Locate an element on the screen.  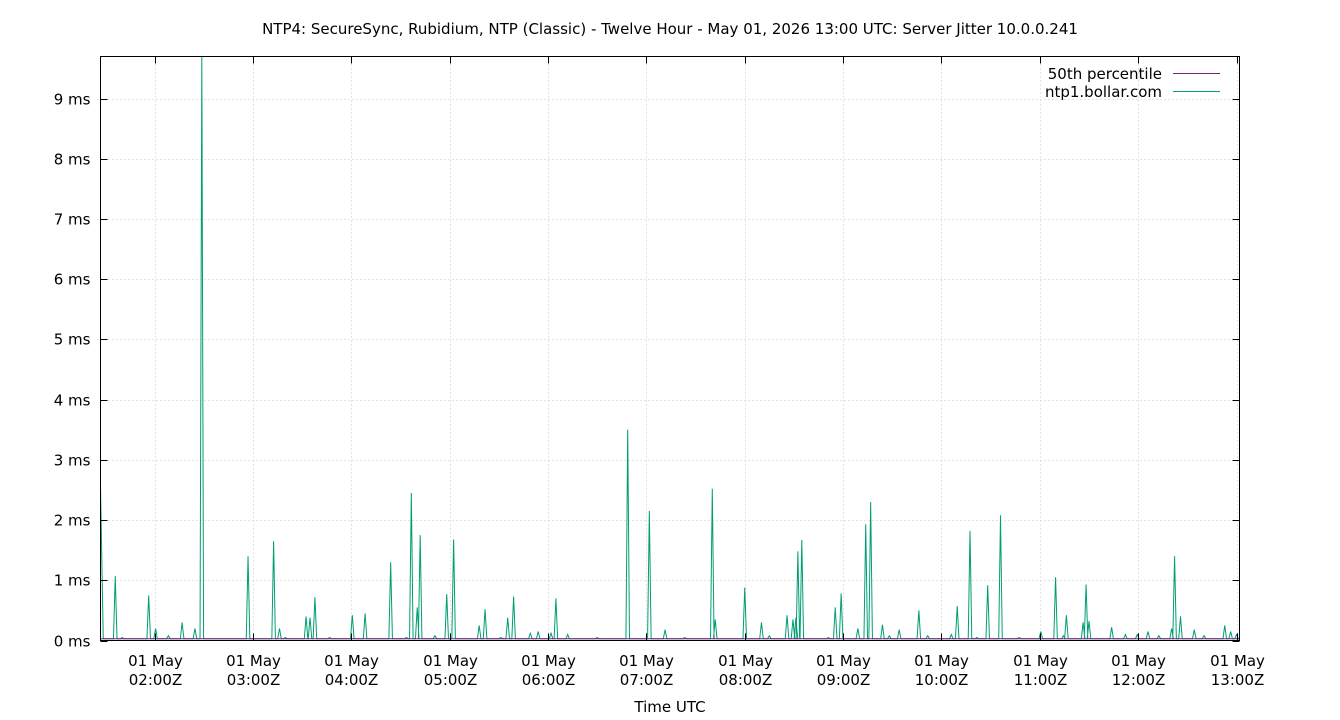
x-tick-label-time: 10:00Z is located at coordinates (942, 680).